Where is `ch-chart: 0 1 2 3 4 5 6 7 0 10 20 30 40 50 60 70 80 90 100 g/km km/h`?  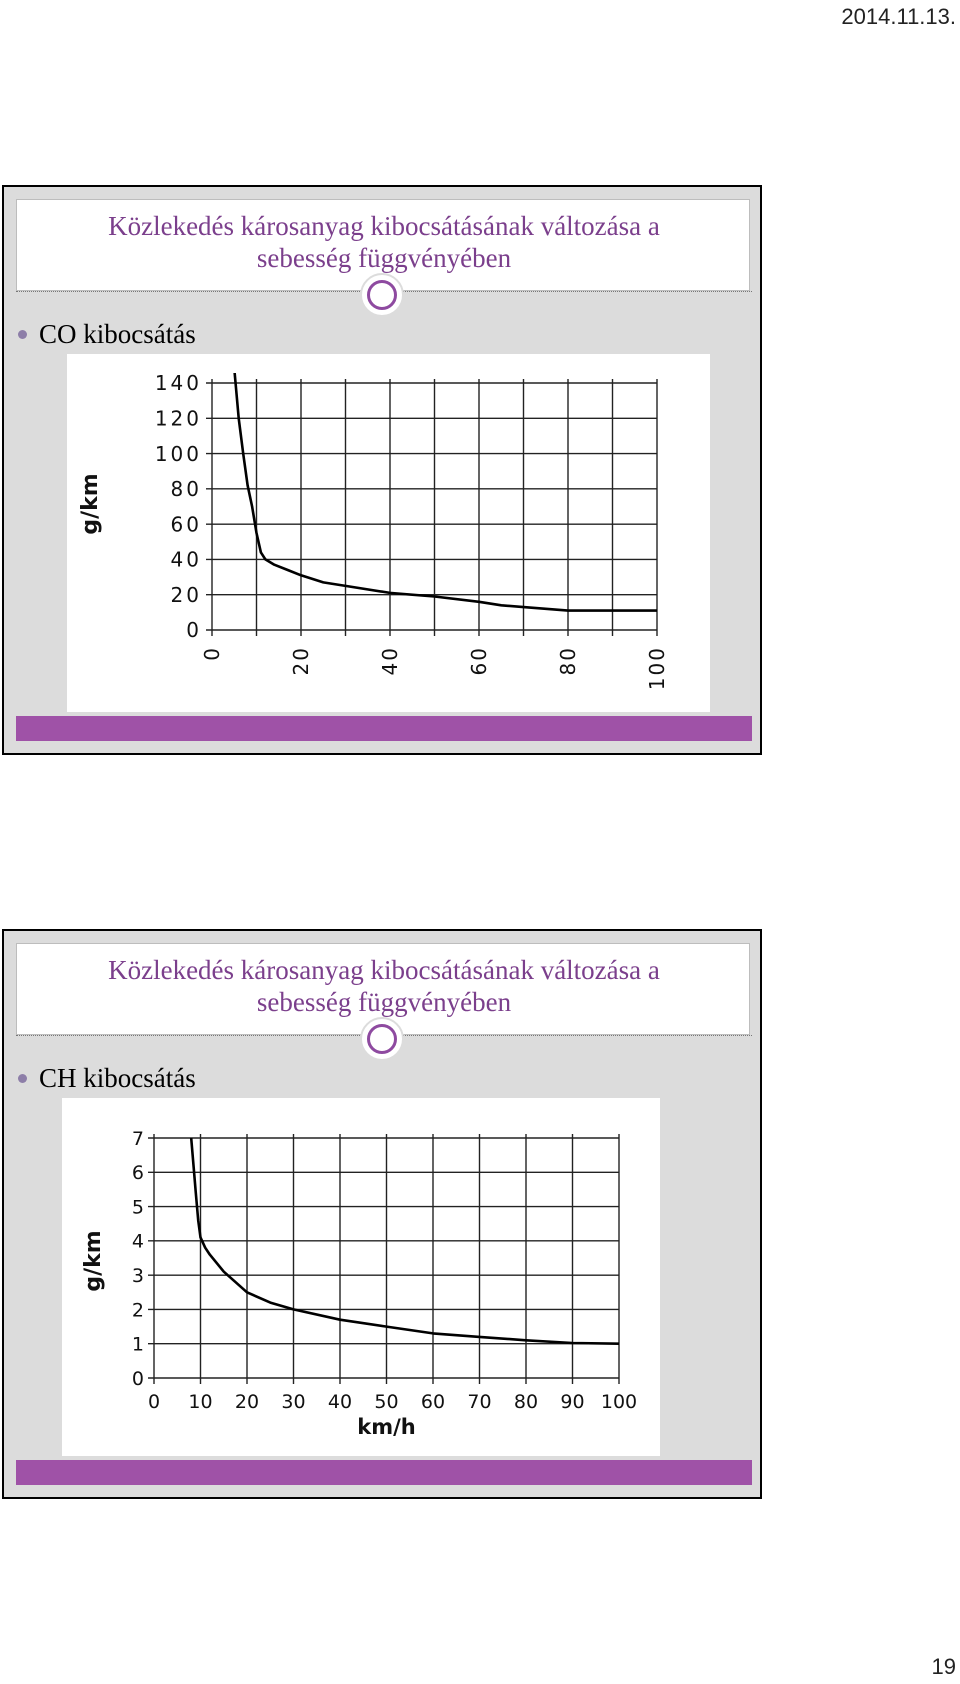 ch-chart: 0 1 2 3 4 5 6 7 0 10 20 30 40 50 60 70 80 90 100 g/km km/h is located at coordinates (361, 1277).